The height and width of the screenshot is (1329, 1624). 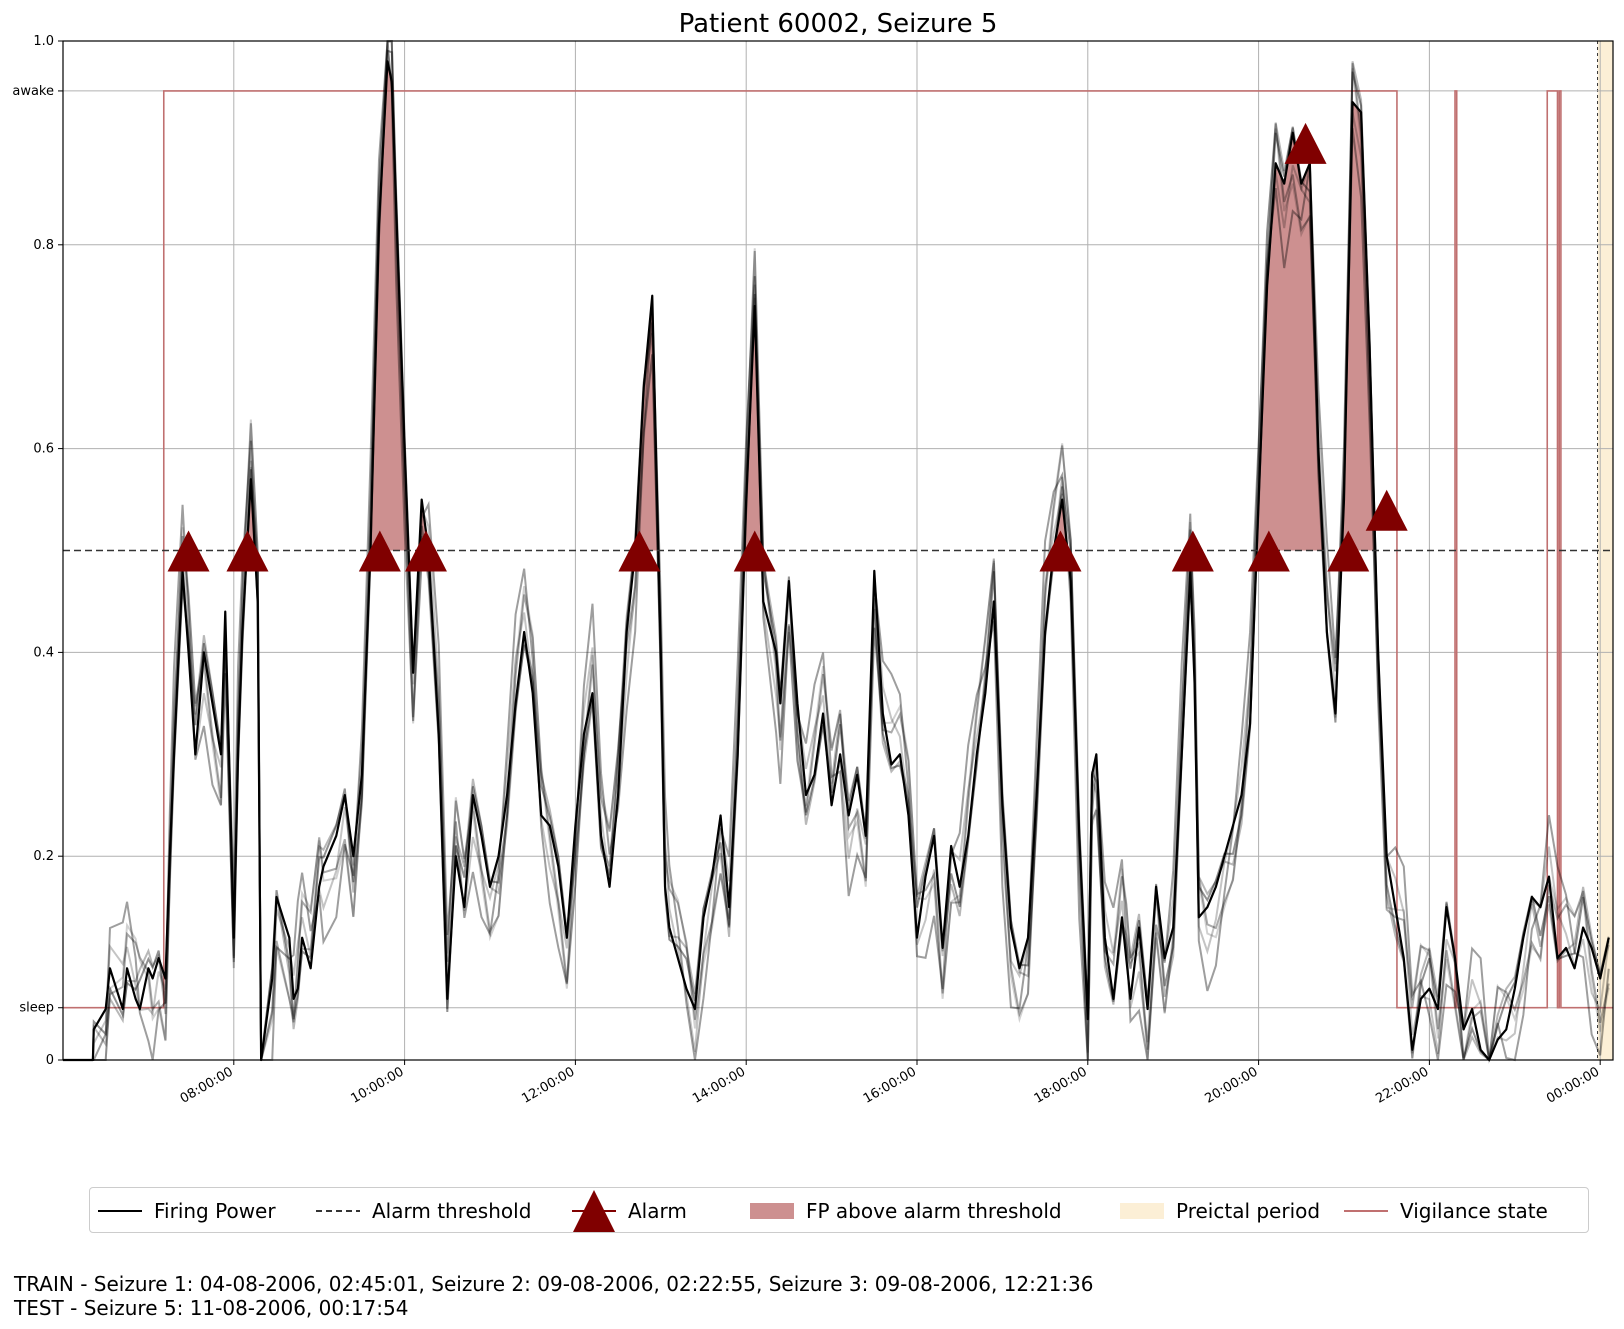 What do you see at coordinates (43, 245) in the screenshot?
I see `y-tick-label: 0.8` at bounding box center [43, 245].